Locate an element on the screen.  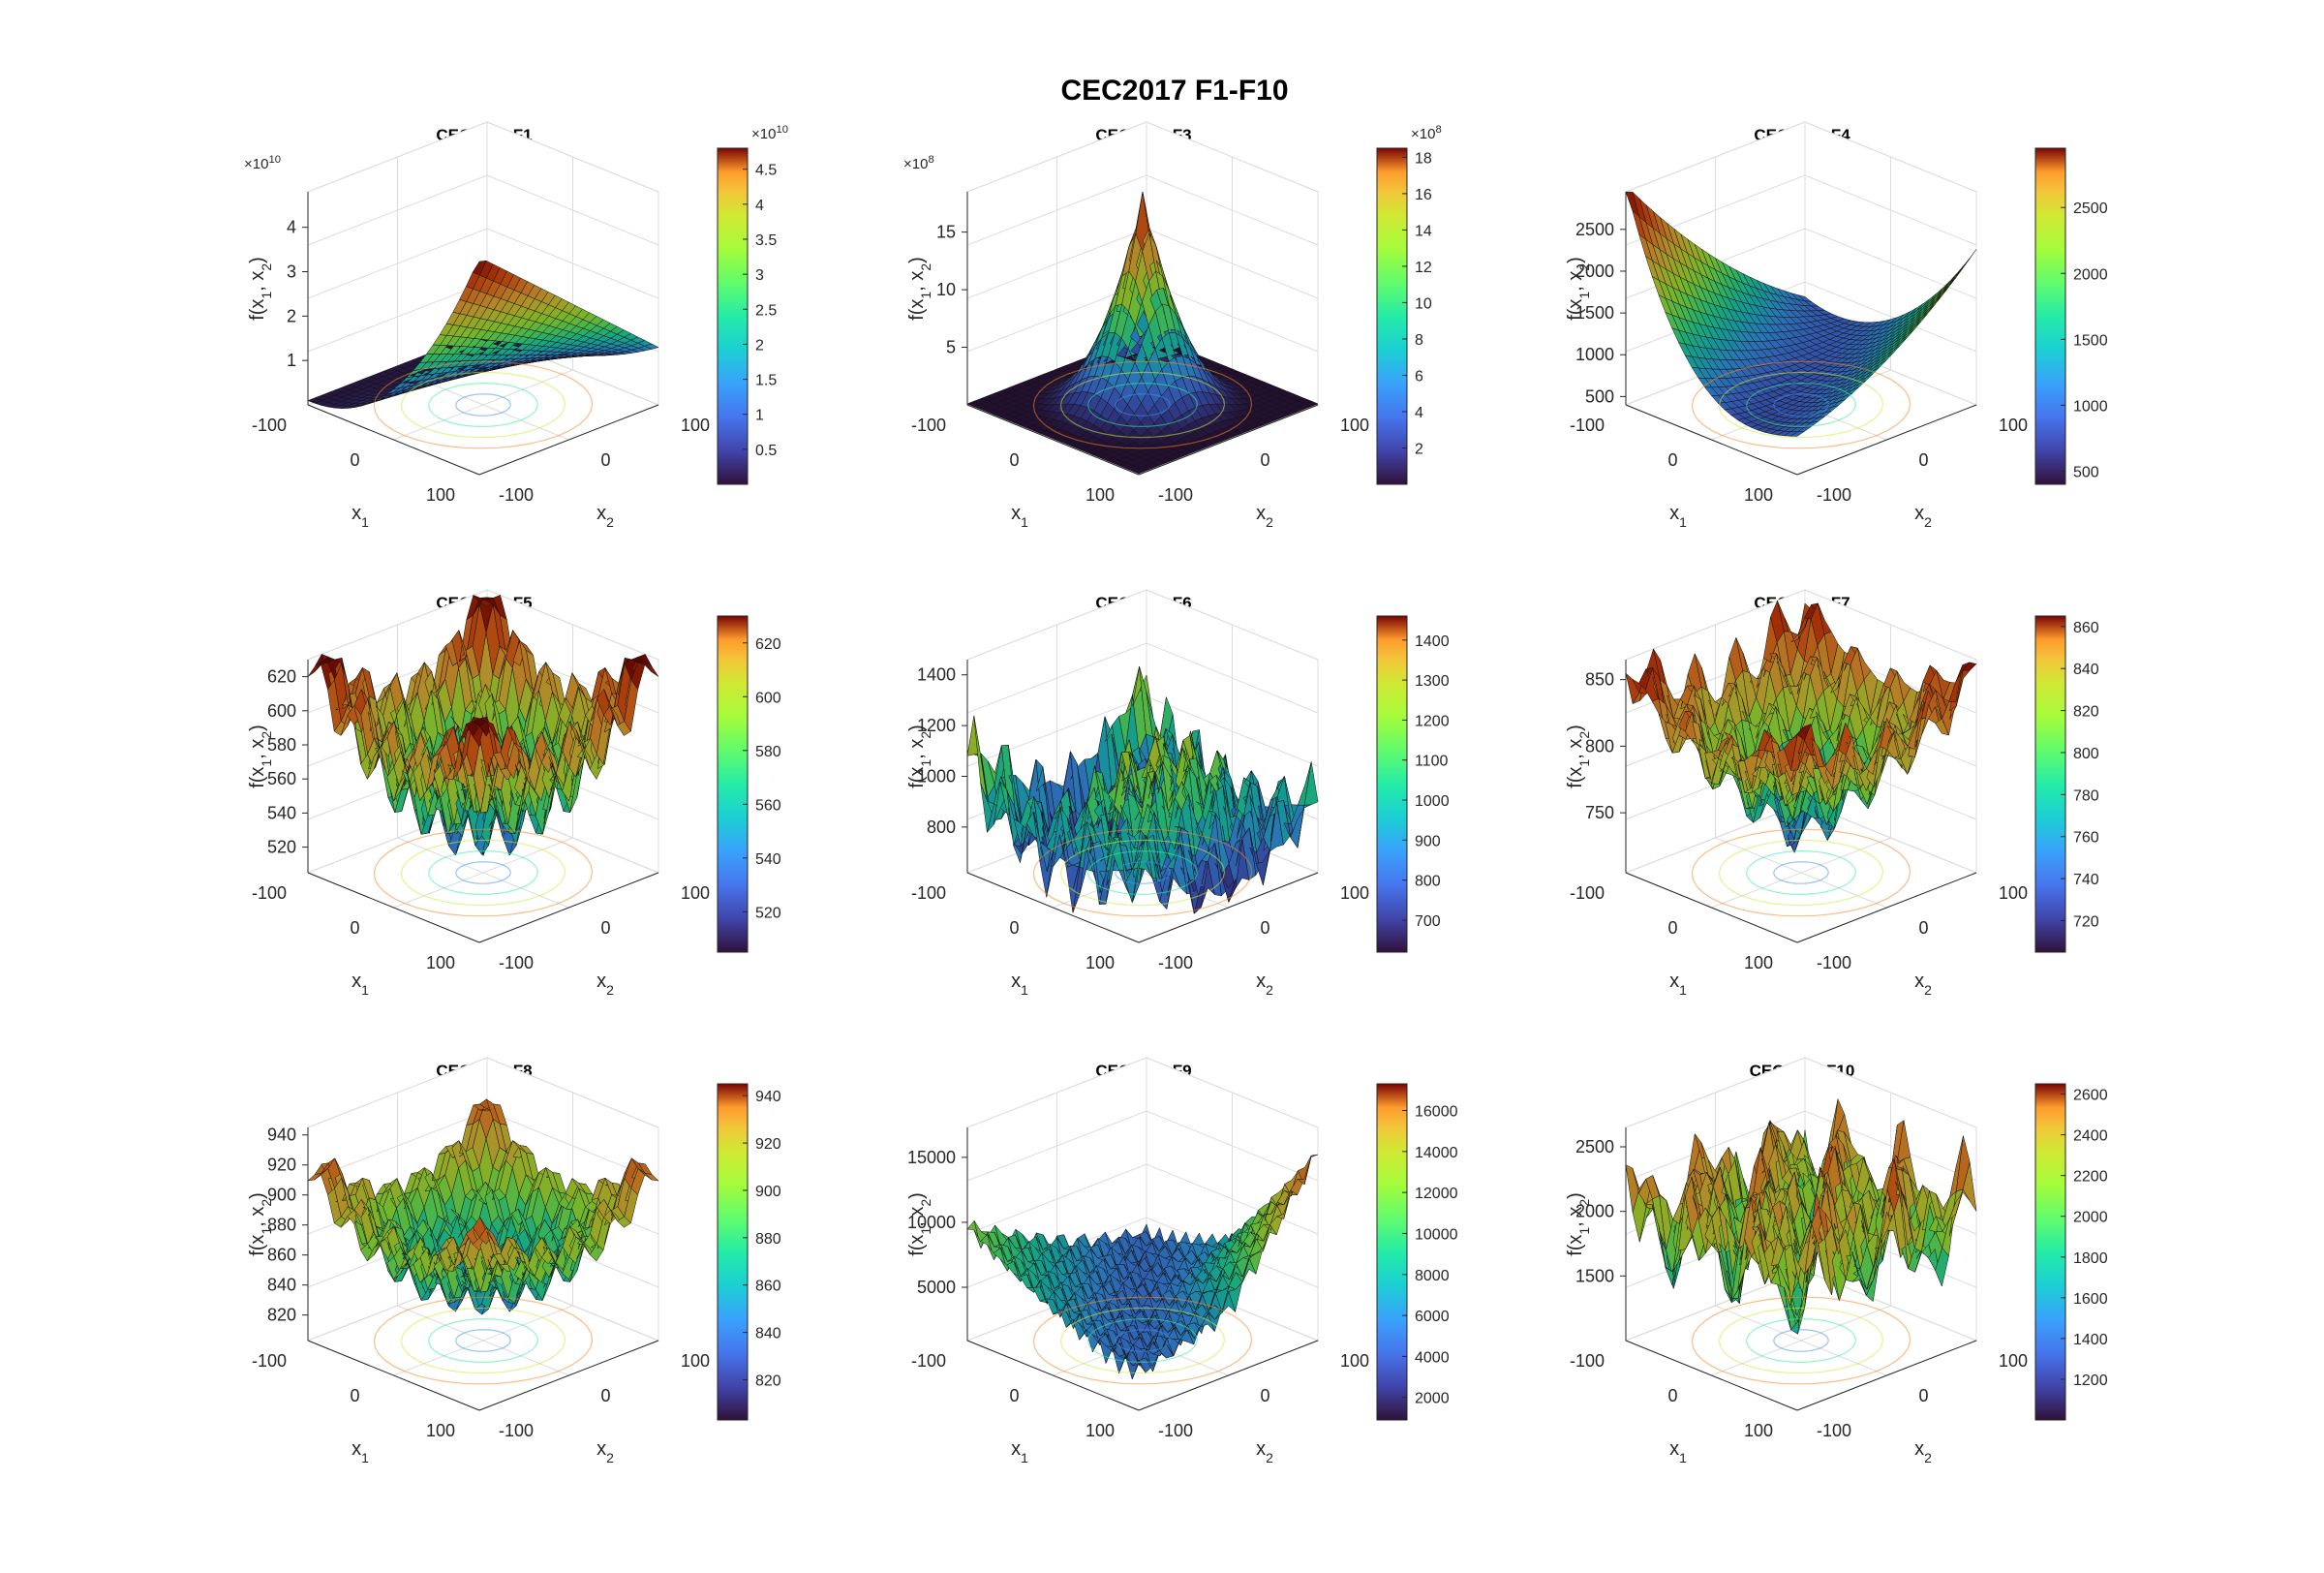
colorbar-tick-label: 740 is located at coordinates (2086, 880).